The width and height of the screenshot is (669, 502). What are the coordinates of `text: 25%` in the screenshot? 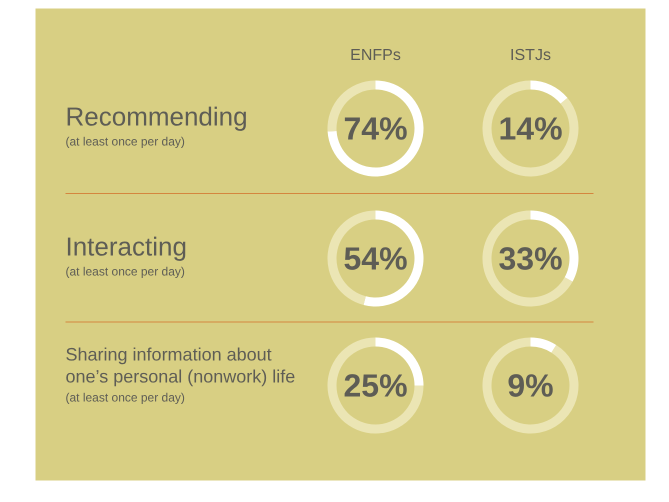 It's located at (375, 386).